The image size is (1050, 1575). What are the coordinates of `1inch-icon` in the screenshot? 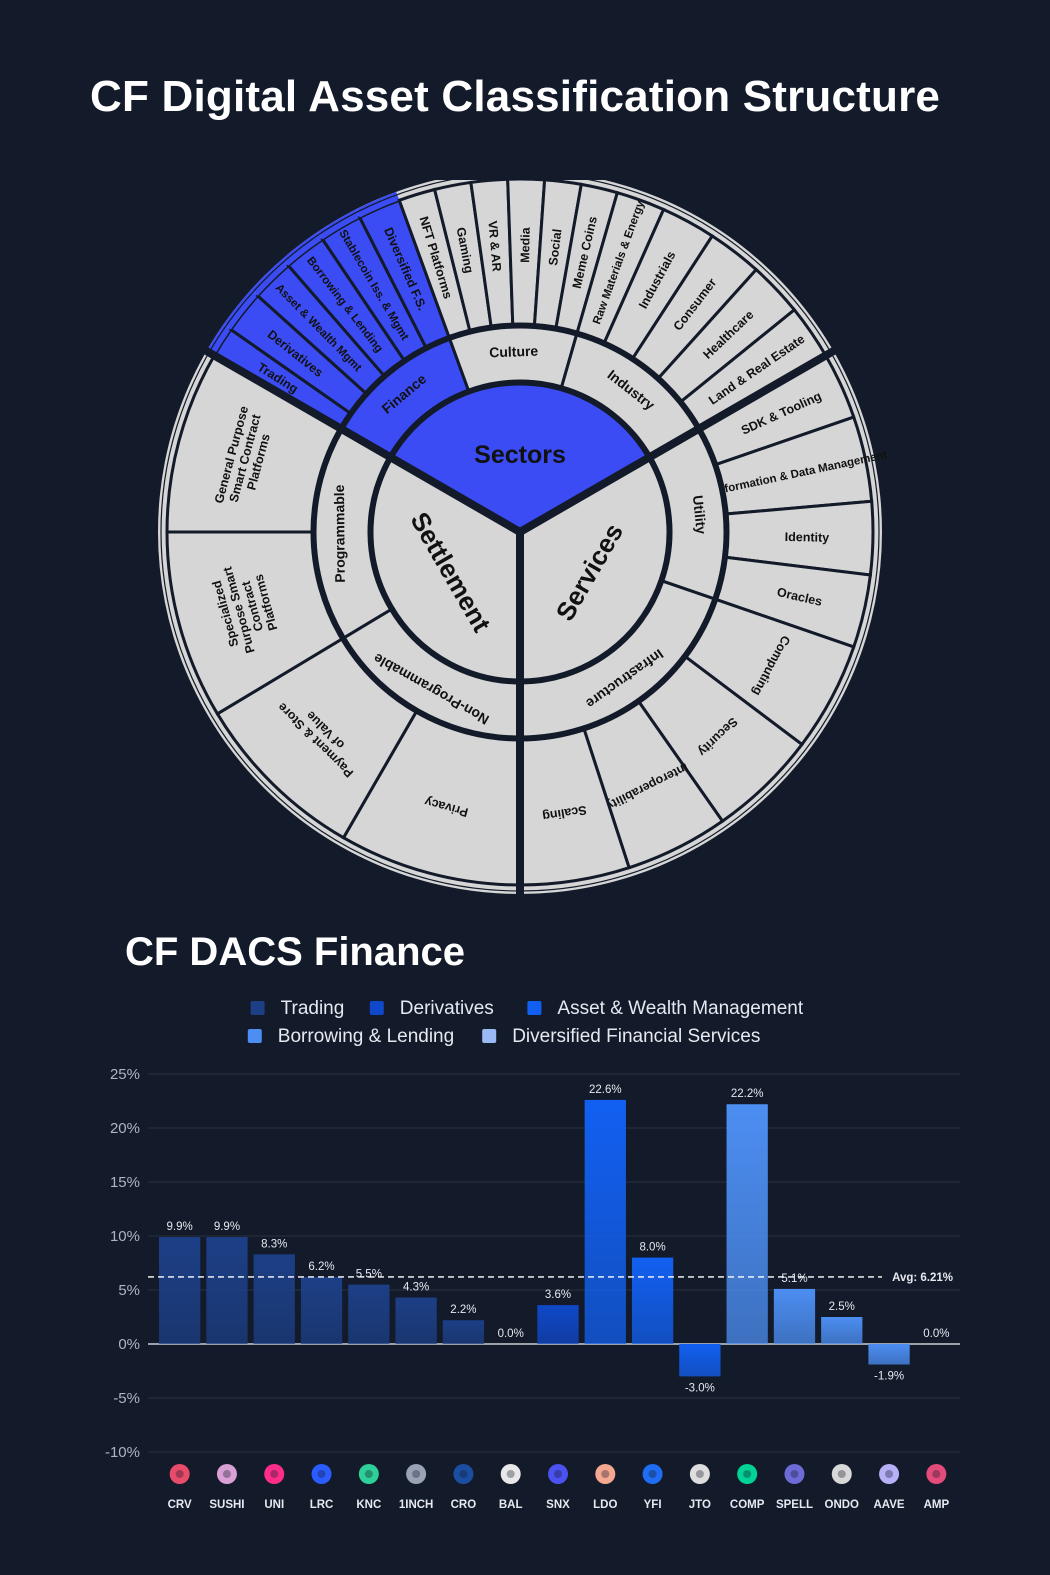 It's located at (416, 1474).